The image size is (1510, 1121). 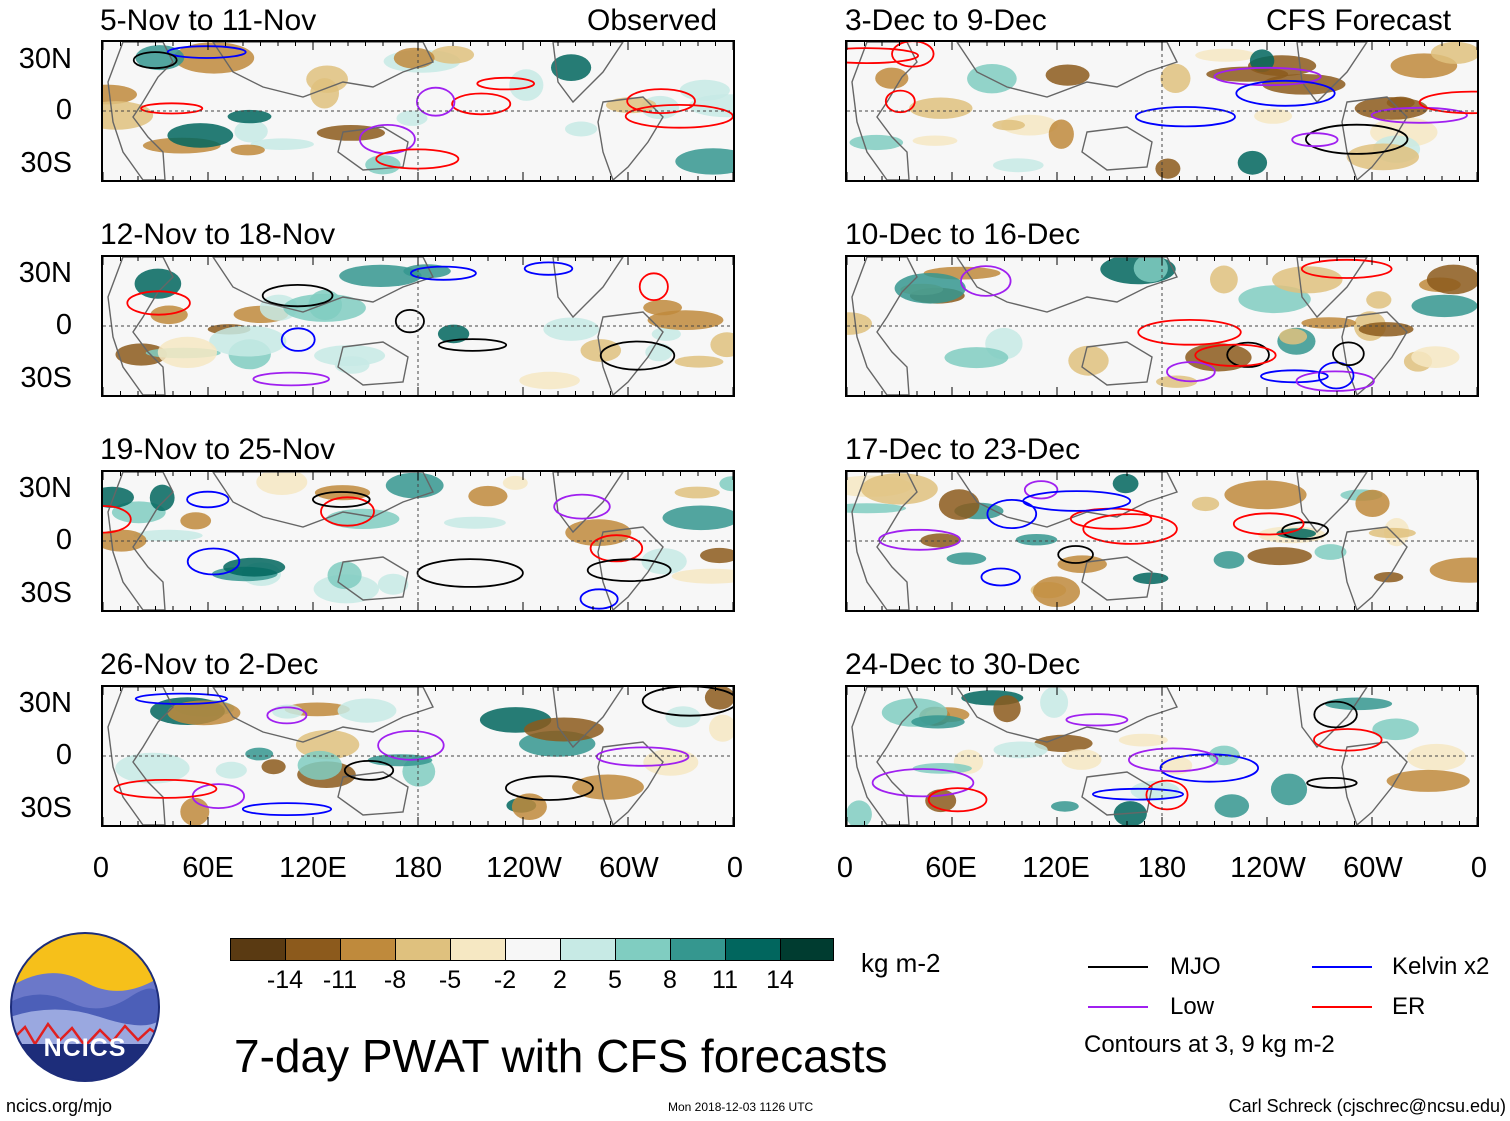 What do you see at coordinates (340, 980) in the screenshot?
I see `colorbar-tick: -11` at bounding box center [340, 980].